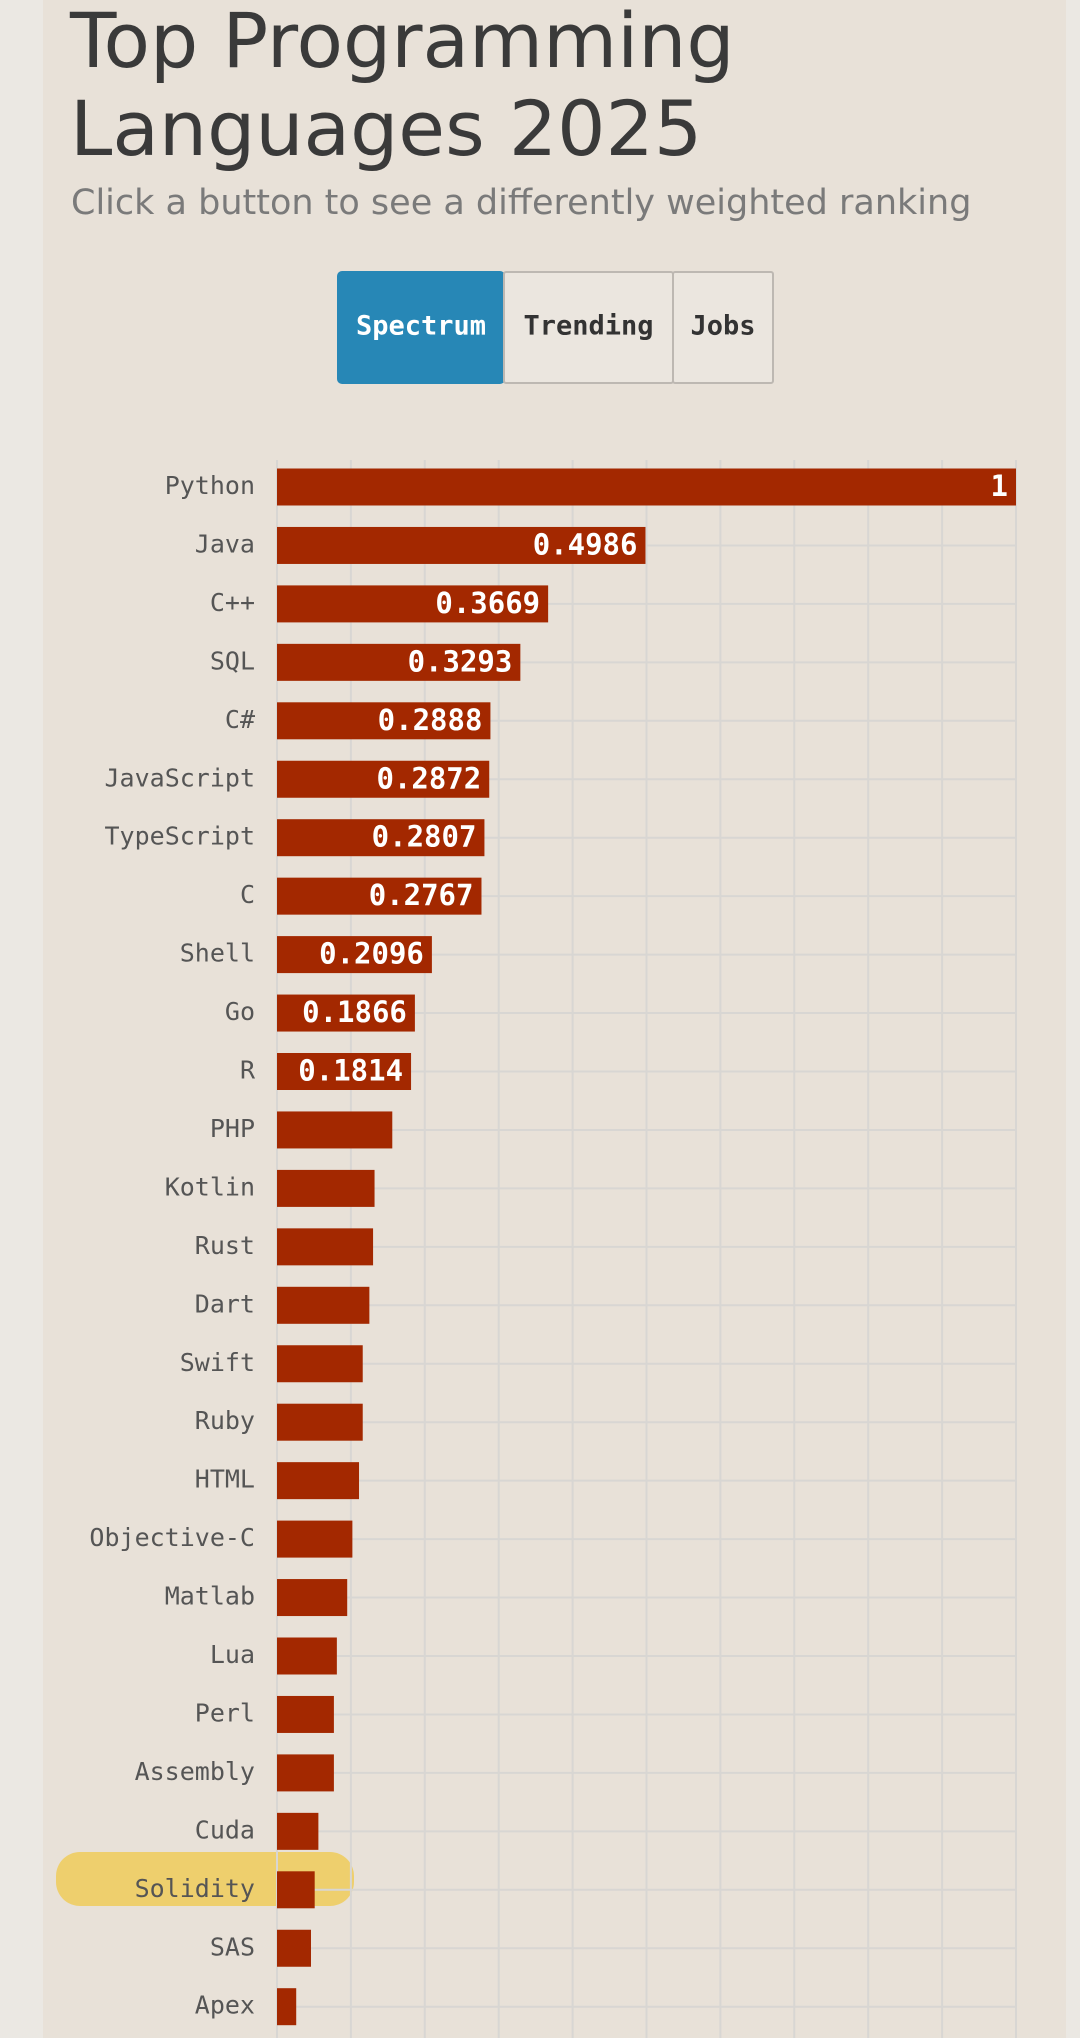 The height and width of the screenshot is (2038, 1080). What do you see at coordinates (232, 1654) in the screenshot?
I see `category-label: Lua` at bounding box center [232, 1654].